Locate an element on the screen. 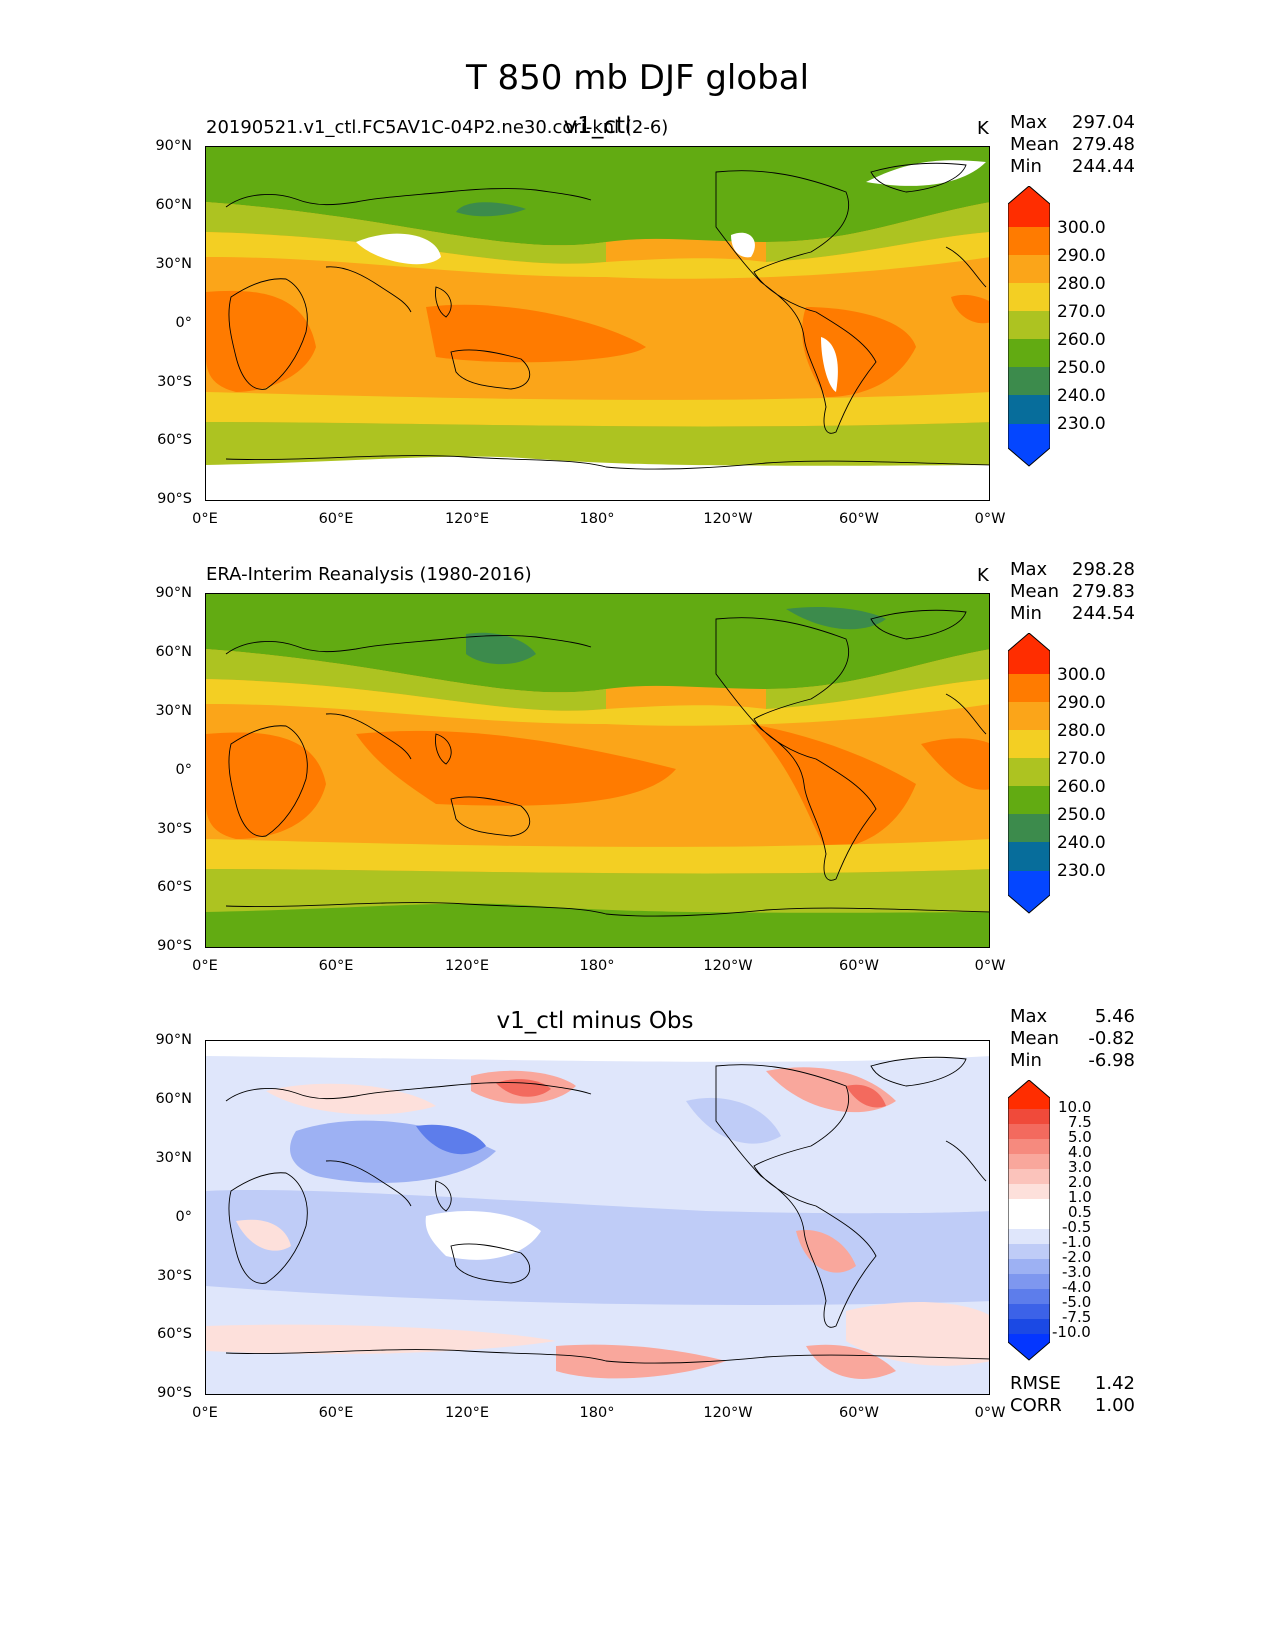 Image resolution: width=1275 pixels, height=1650 pixels. colorbar-tick-label: 3.0 is located at coordinates (1080, 1167).